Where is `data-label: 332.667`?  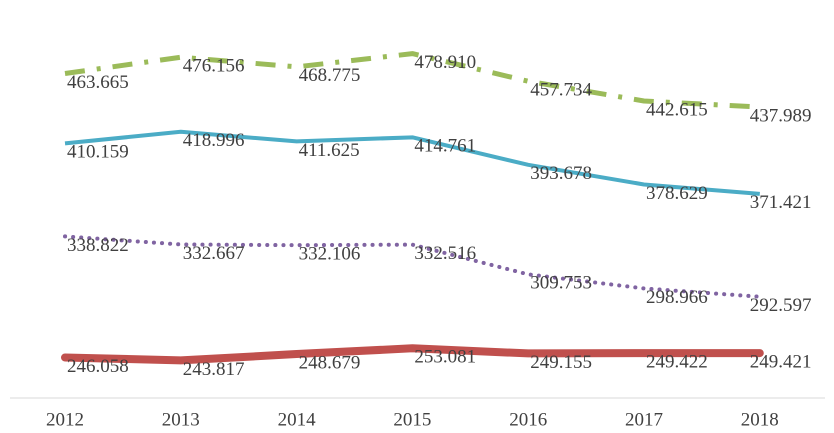 data-label: 332.667 is located at coordinates (214, 253).